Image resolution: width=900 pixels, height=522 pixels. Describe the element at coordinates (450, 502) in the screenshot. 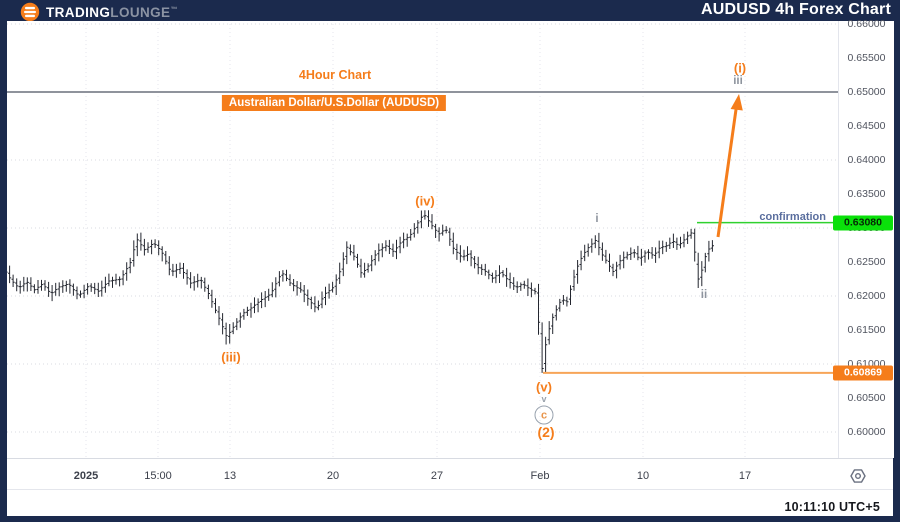

I see `status-bar: 10:11:10 UTC+5` at that location.